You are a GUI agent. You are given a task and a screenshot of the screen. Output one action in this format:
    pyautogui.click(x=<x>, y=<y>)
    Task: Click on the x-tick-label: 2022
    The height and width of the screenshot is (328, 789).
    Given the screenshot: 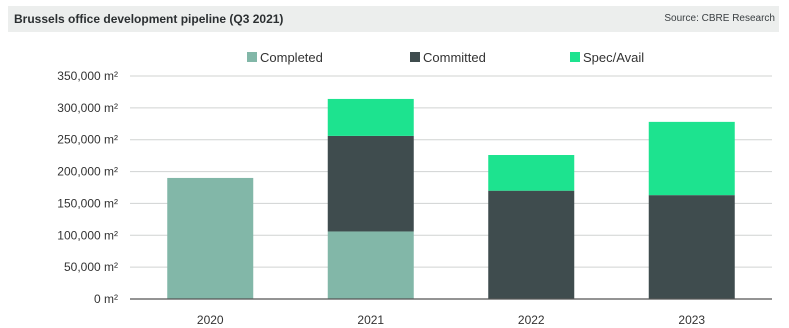 What is the action you would take?
    pyautogui.click(x=531, y=320)
    